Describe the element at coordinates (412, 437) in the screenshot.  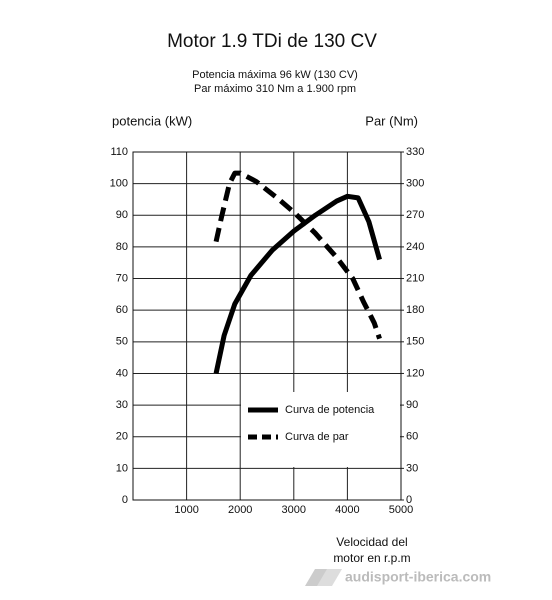
I see `y2-tick-label: 60` at that location.